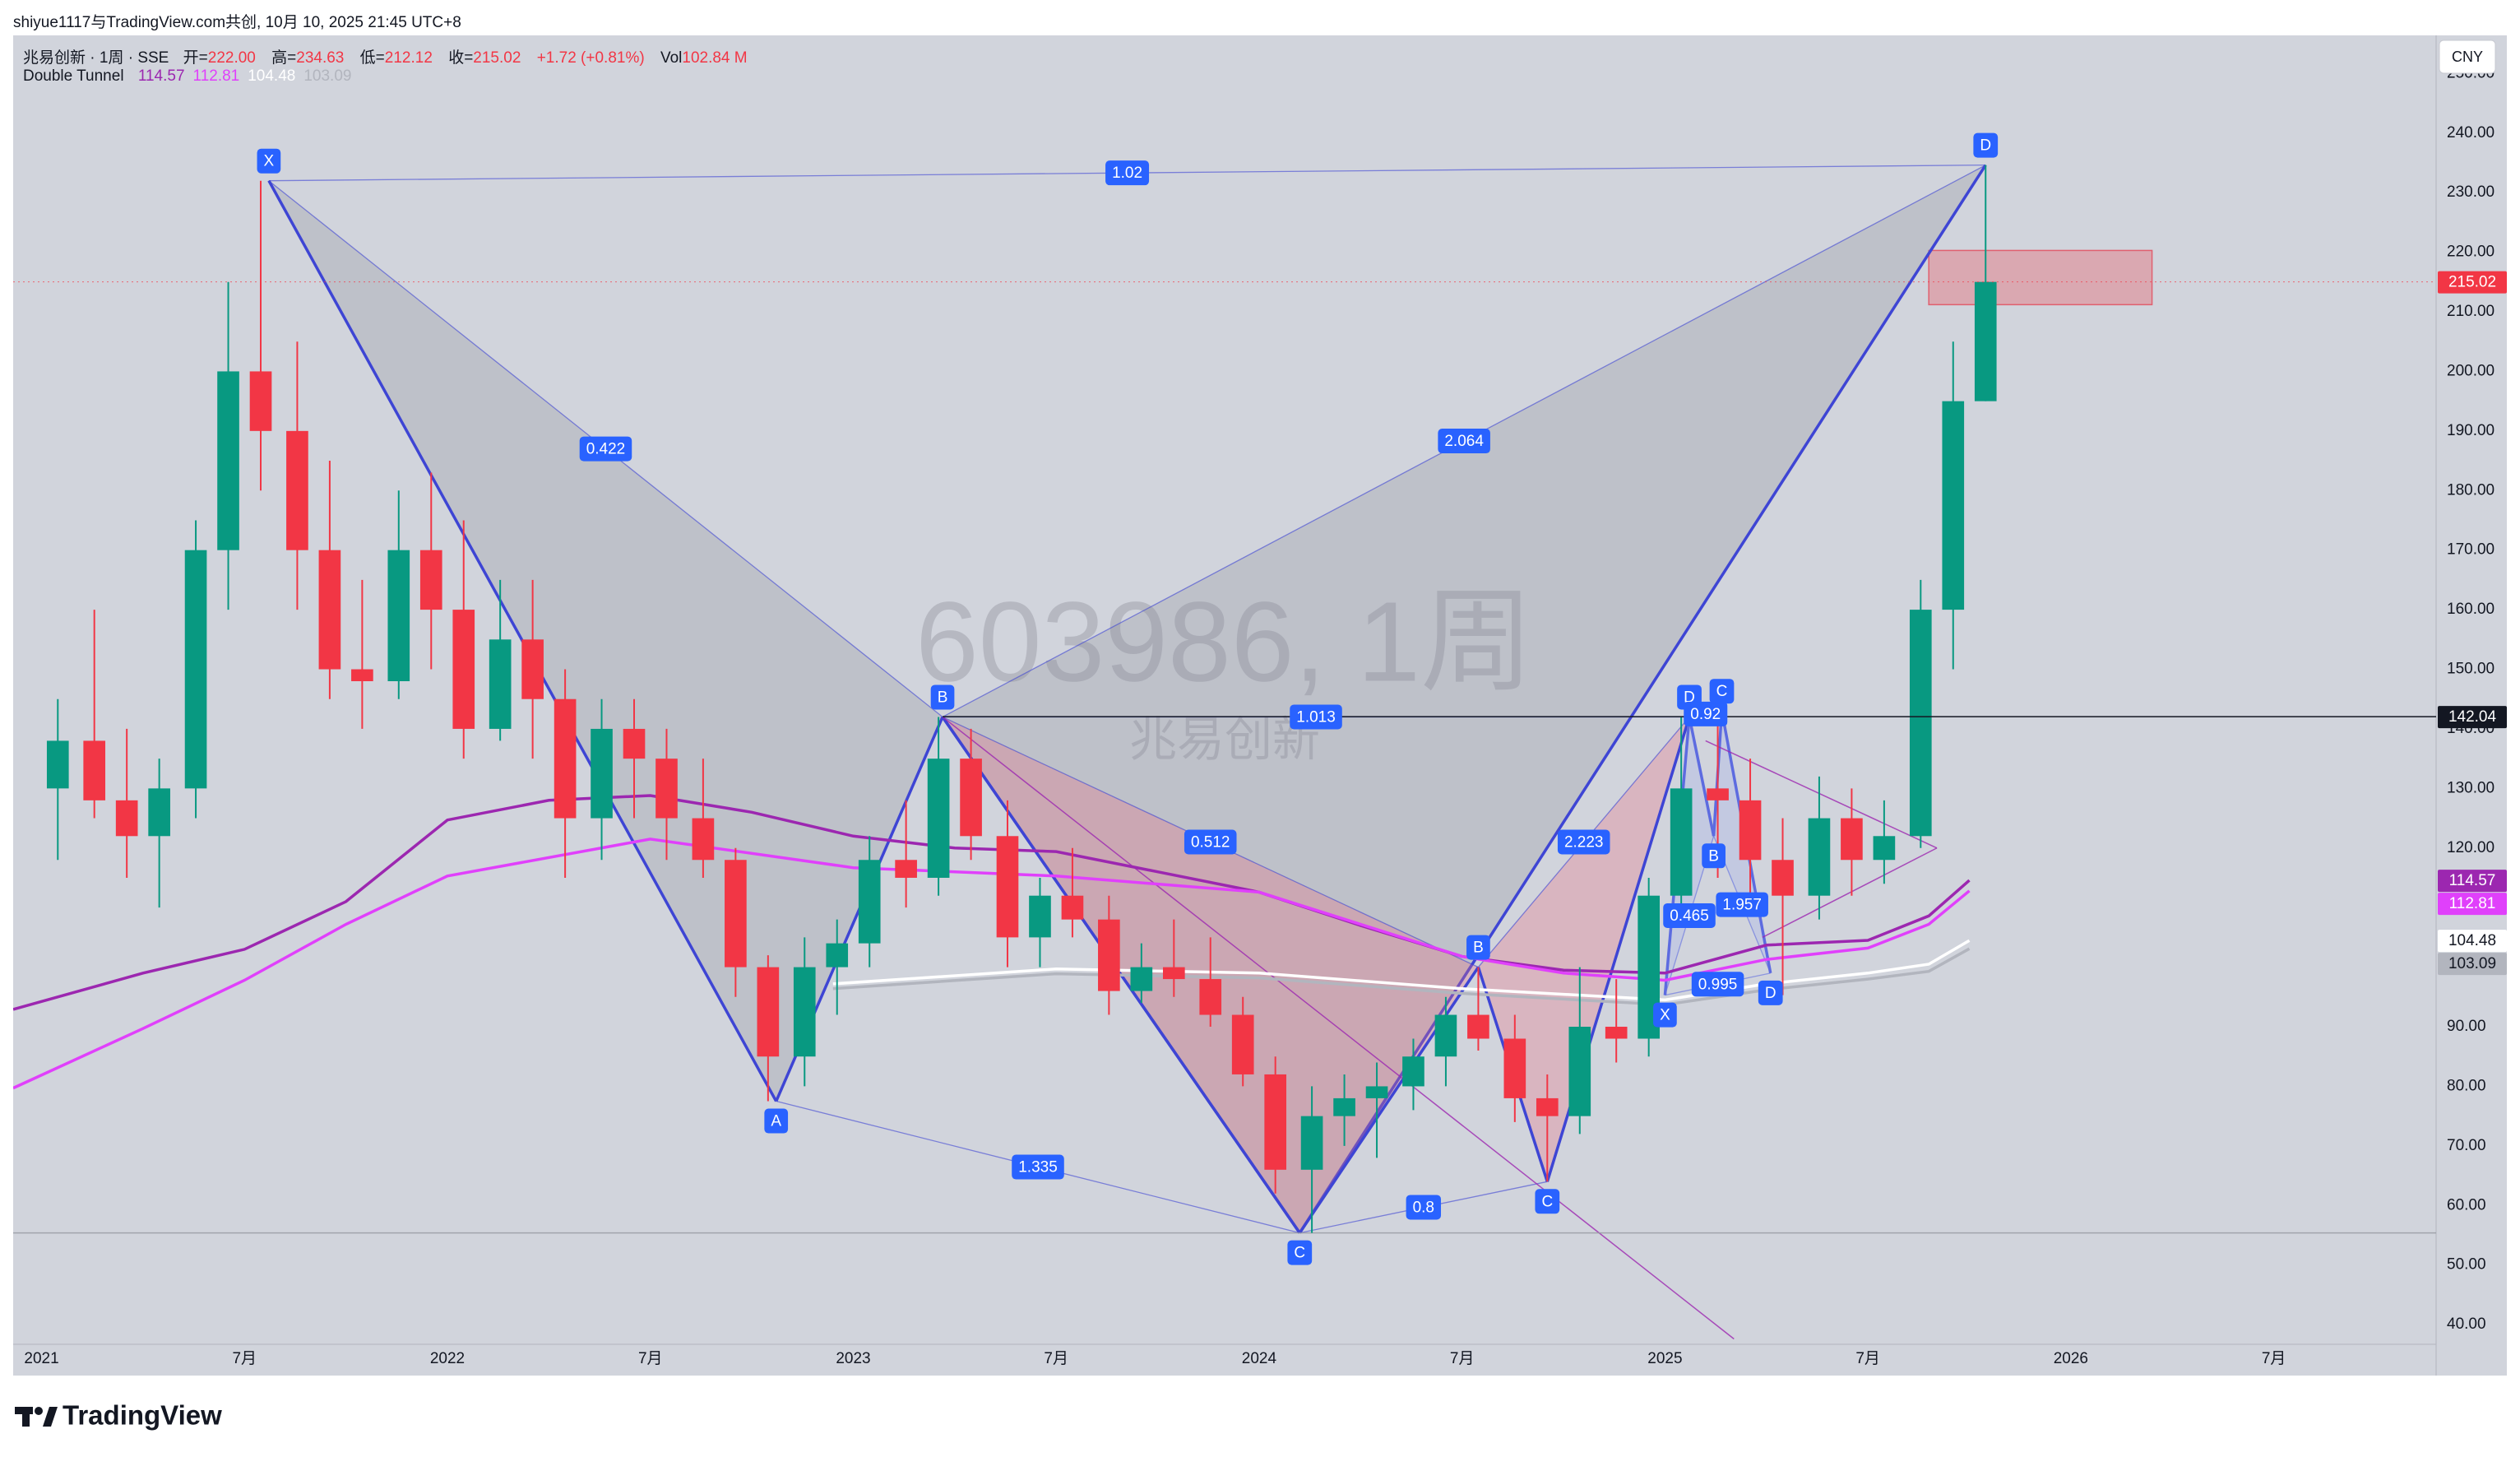  Describe the element at coordinates (2471, 252) in the screenshot. I see `y-tick-label: 220.00` at that location.